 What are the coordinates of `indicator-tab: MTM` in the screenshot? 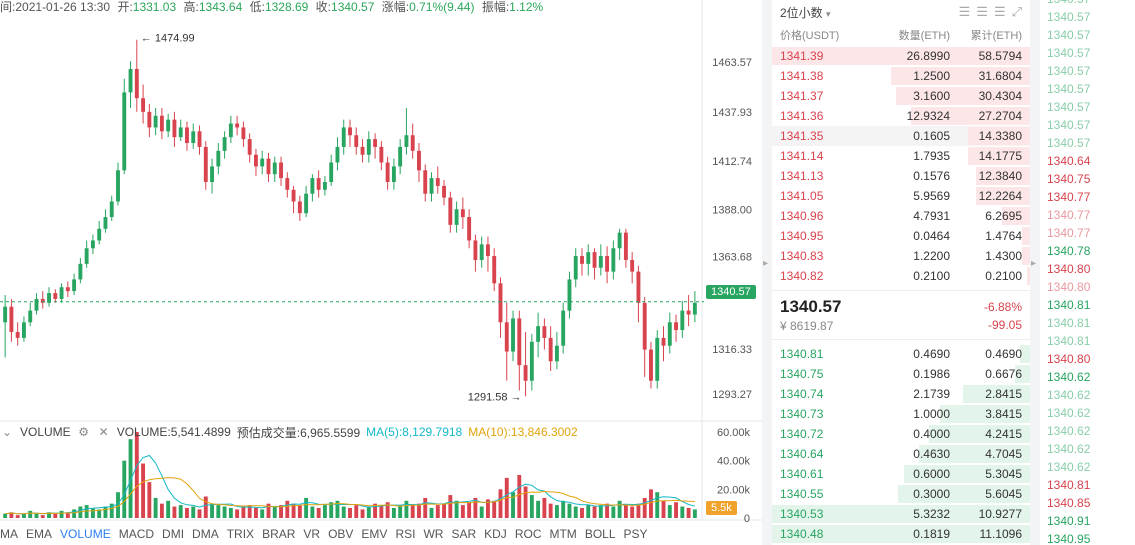 It's located at (563, 534).